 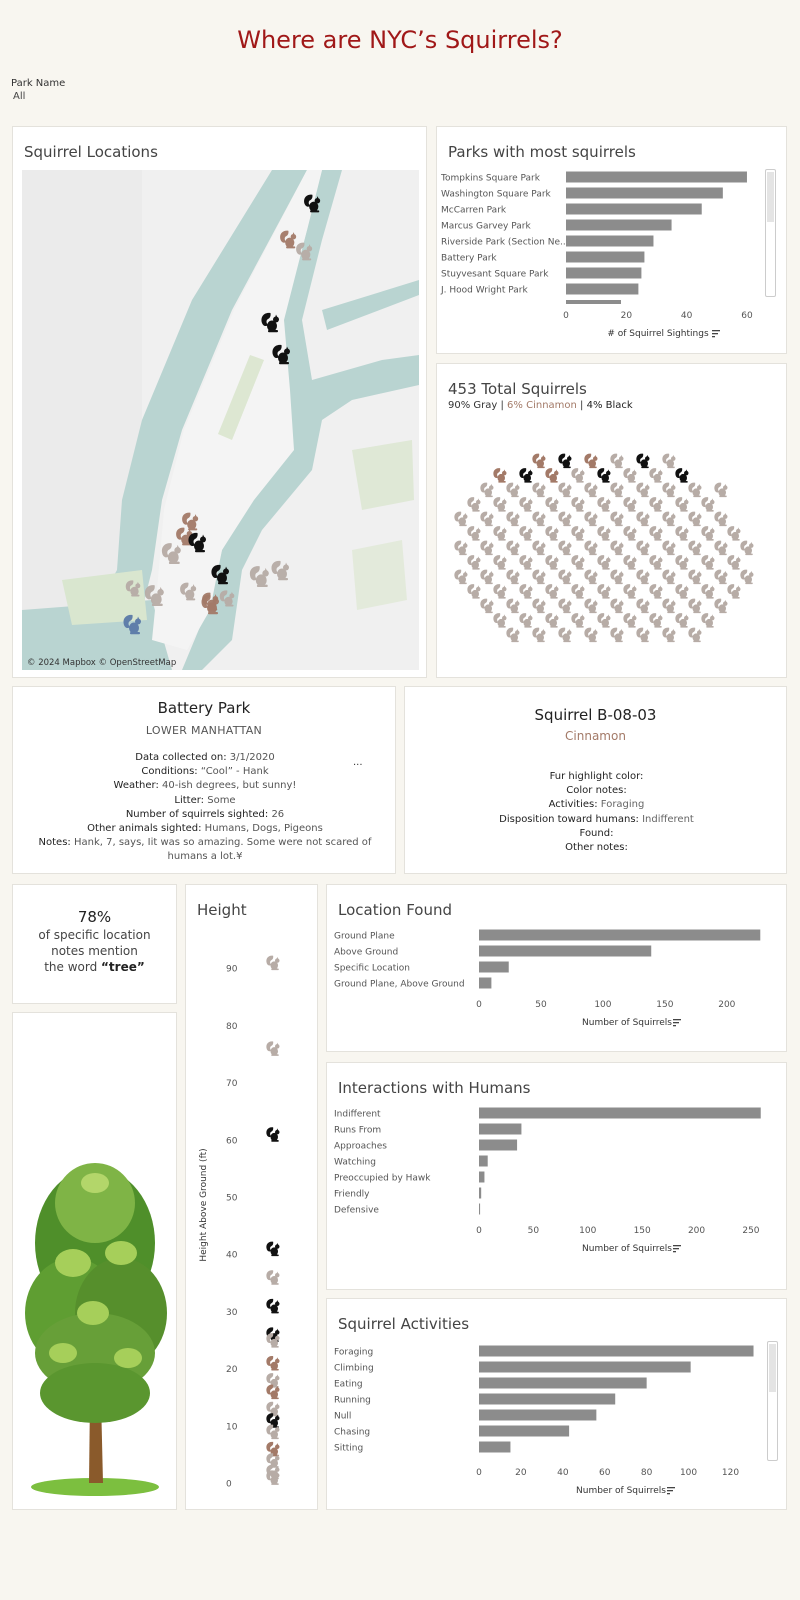 I want to click on x-tick-label: 20, so click(x=627, y=316).